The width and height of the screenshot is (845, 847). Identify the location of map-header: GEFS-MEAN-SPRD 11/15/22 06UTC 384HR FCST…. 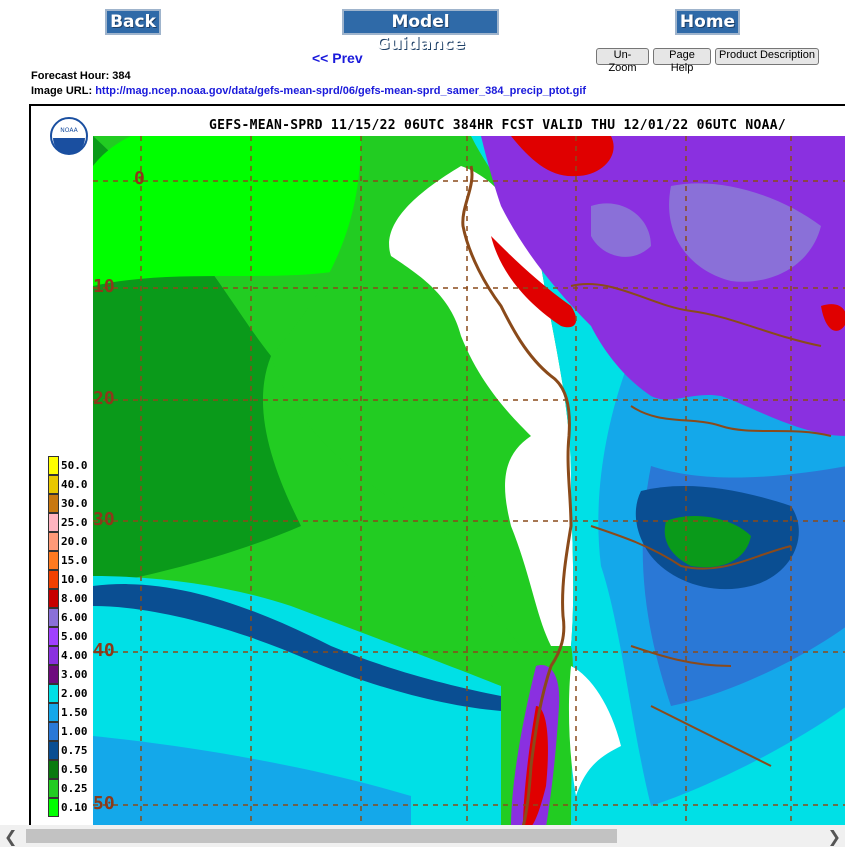
(497, 125).